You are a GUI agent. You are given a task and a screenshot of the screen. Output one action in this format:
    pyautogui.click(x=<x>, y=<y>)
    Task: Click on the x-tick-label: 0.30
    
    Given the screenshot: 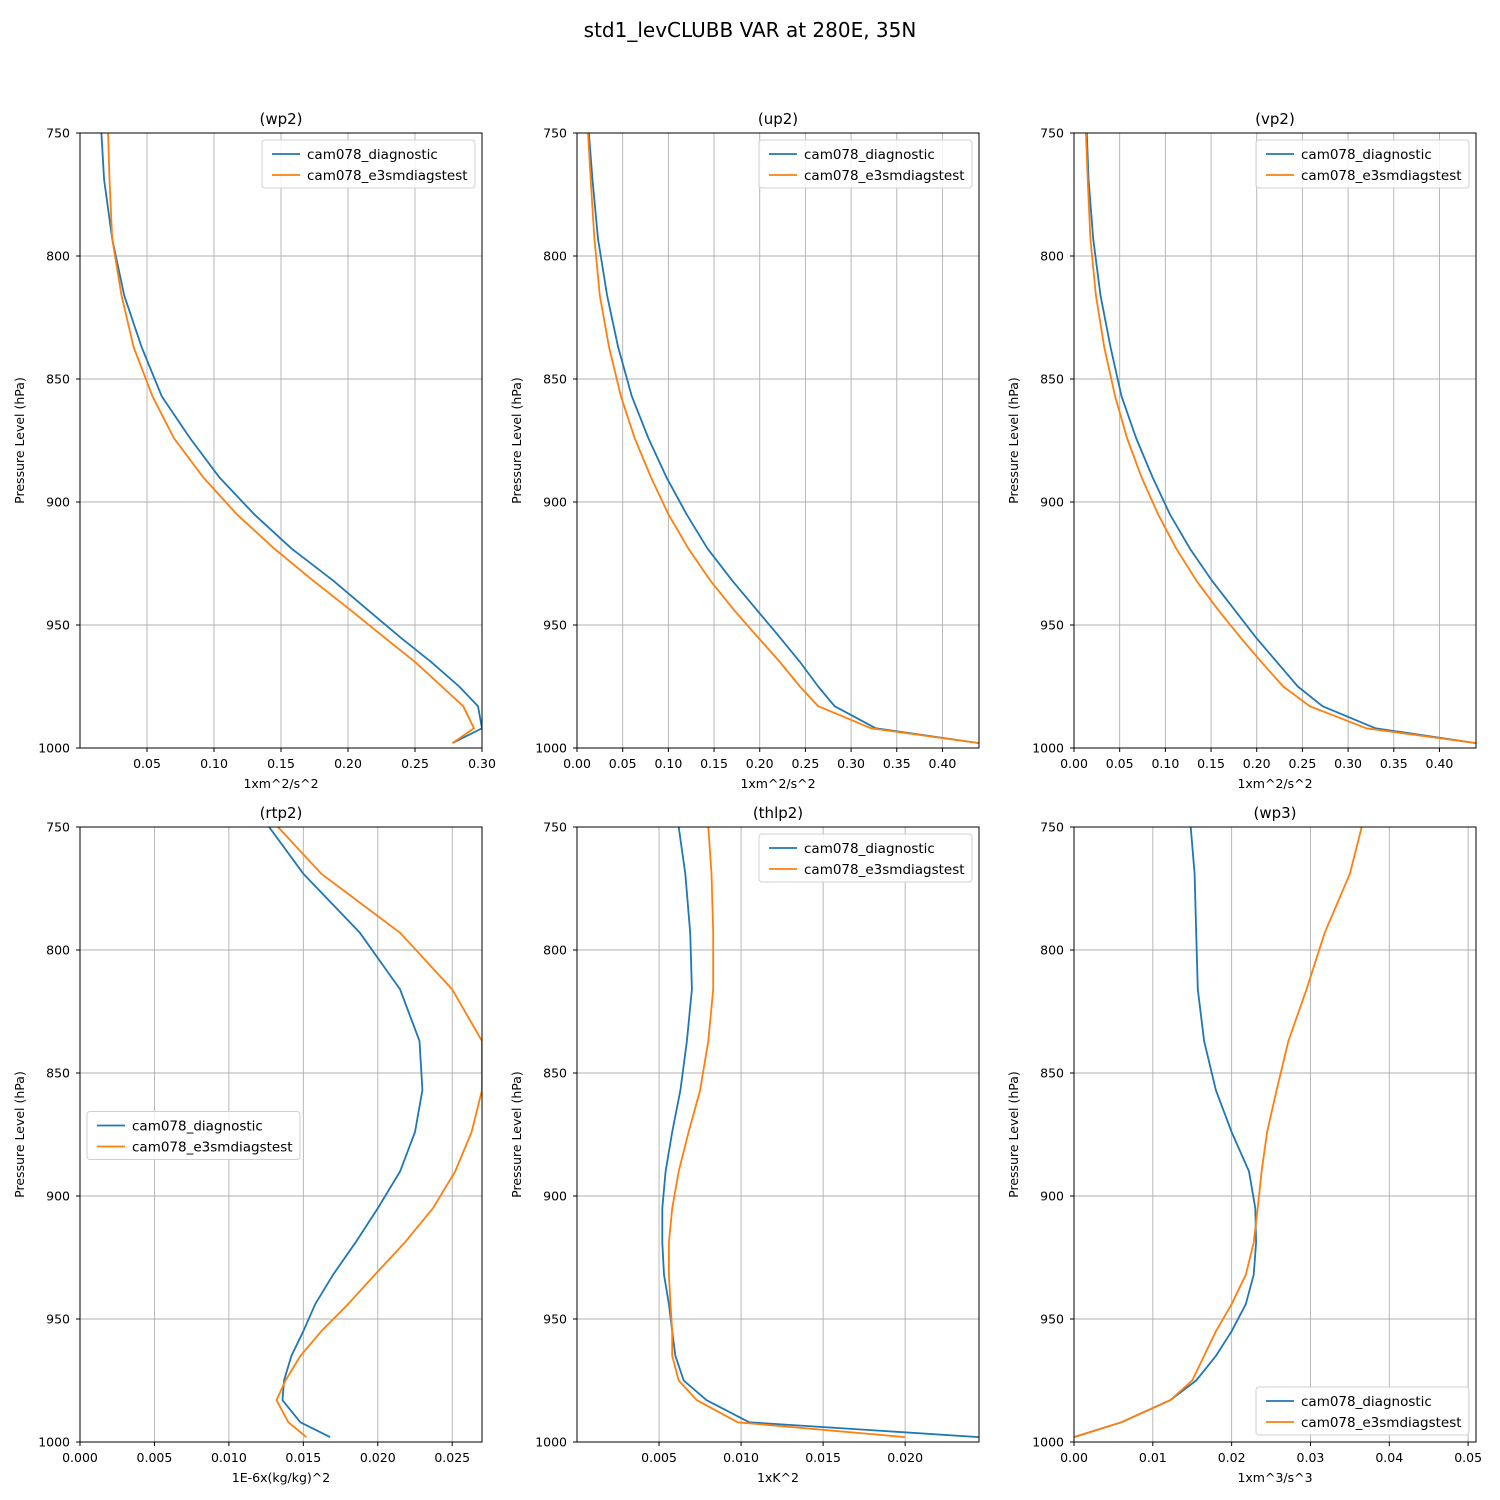 What is the action you would take?
    pyautogui.click(x=851, y=763)
    